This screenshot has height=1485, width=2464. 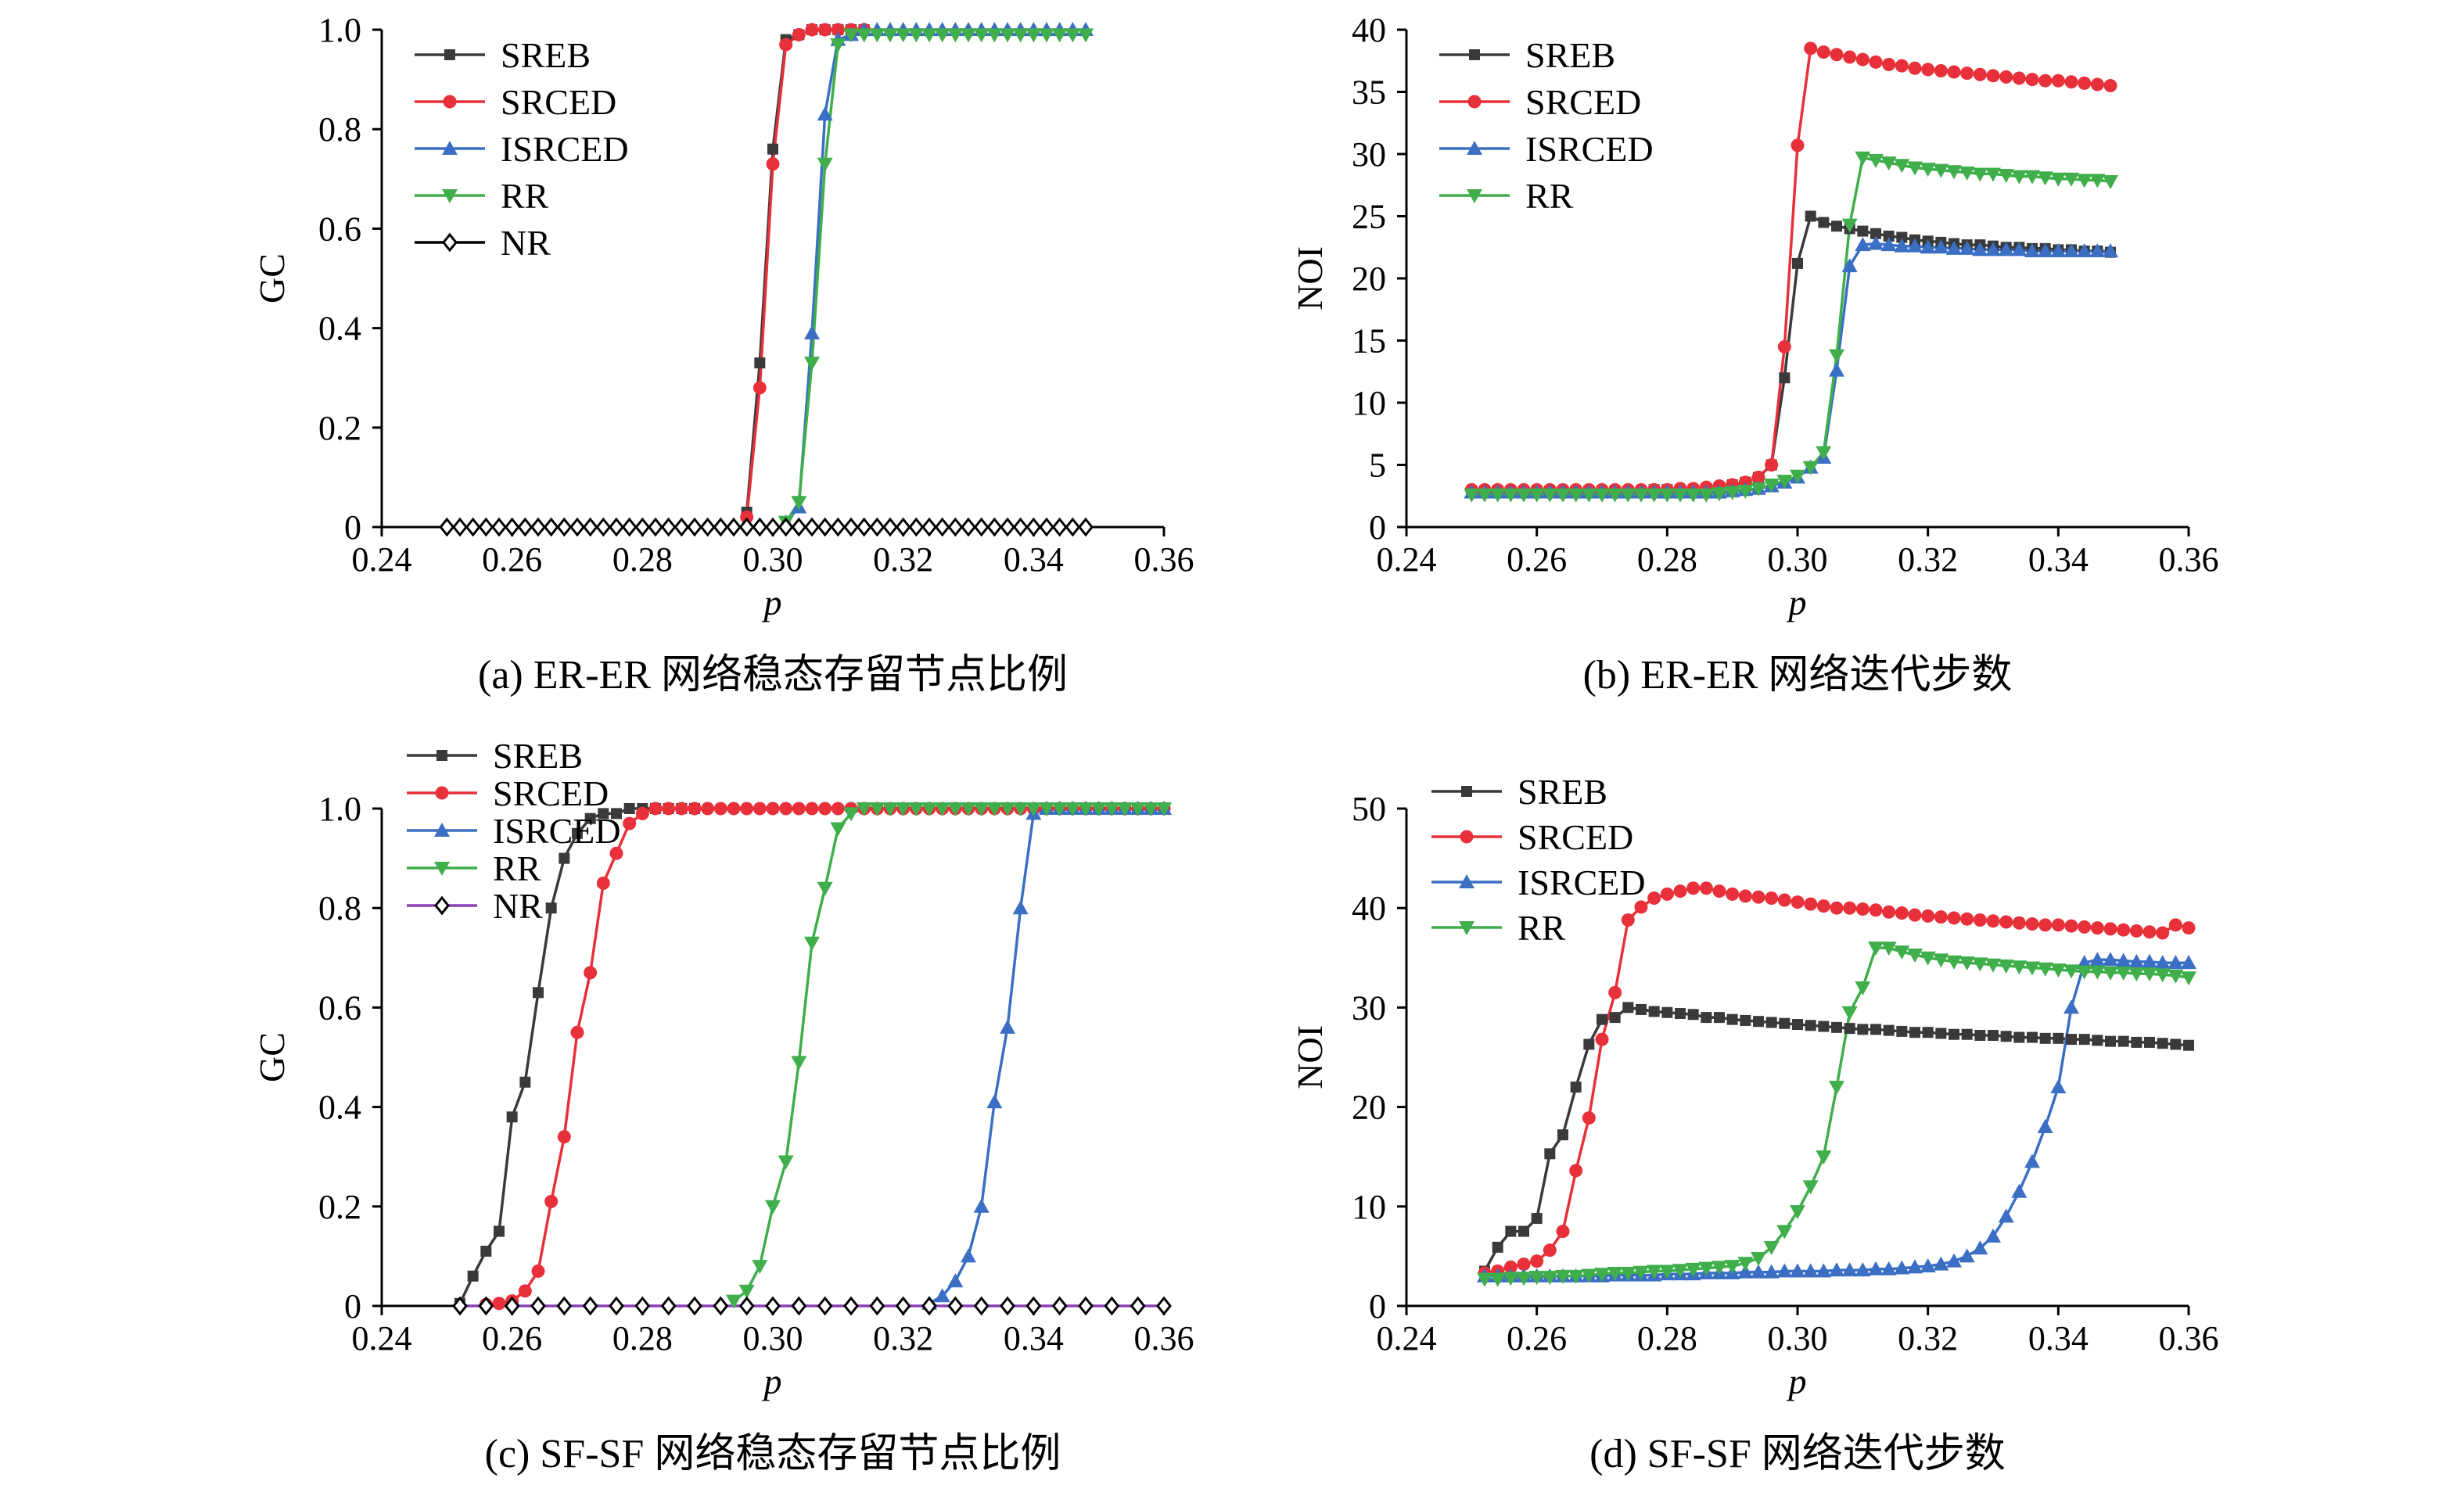 I want to click on legend-marker-sreb, so click(x=450, y=54).